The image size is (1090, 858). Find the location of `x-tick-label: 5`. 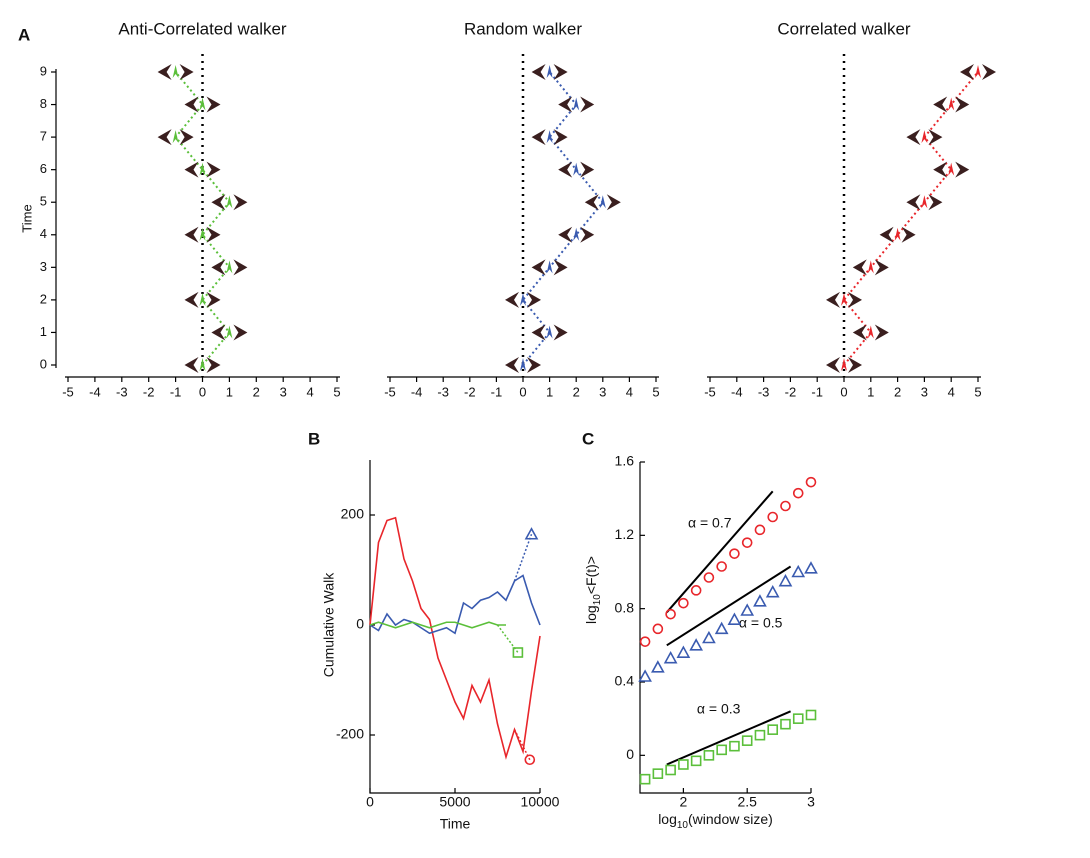

x-tick-label: 5 is located at coordinates (336, 391).